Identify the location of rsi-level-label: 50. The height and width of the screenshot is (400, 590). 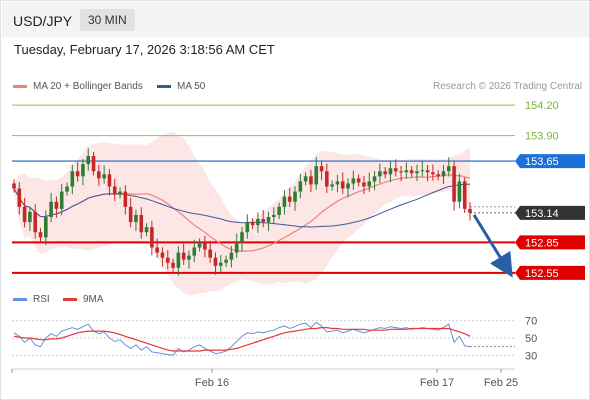
(531, 339).